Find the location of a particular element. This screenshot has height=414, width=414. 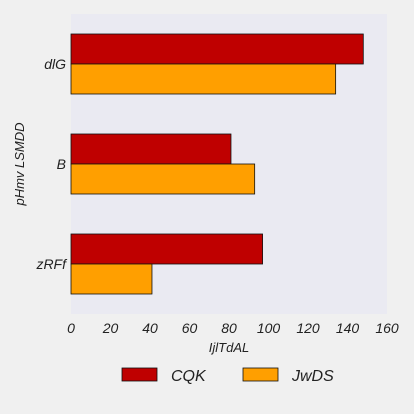

x-tick-label-100: 100 is located at coordinates (269, 328).